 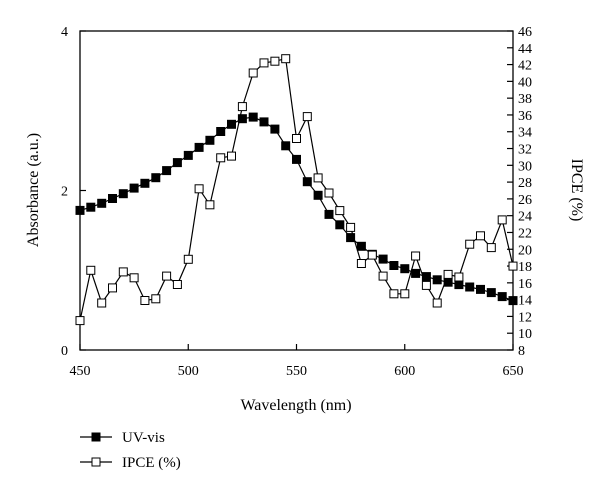 What do you see at coordinates (525, 284) in the screenshot?
I see `y-right-tick-label-16: 16` at bounding box center [525, 284].